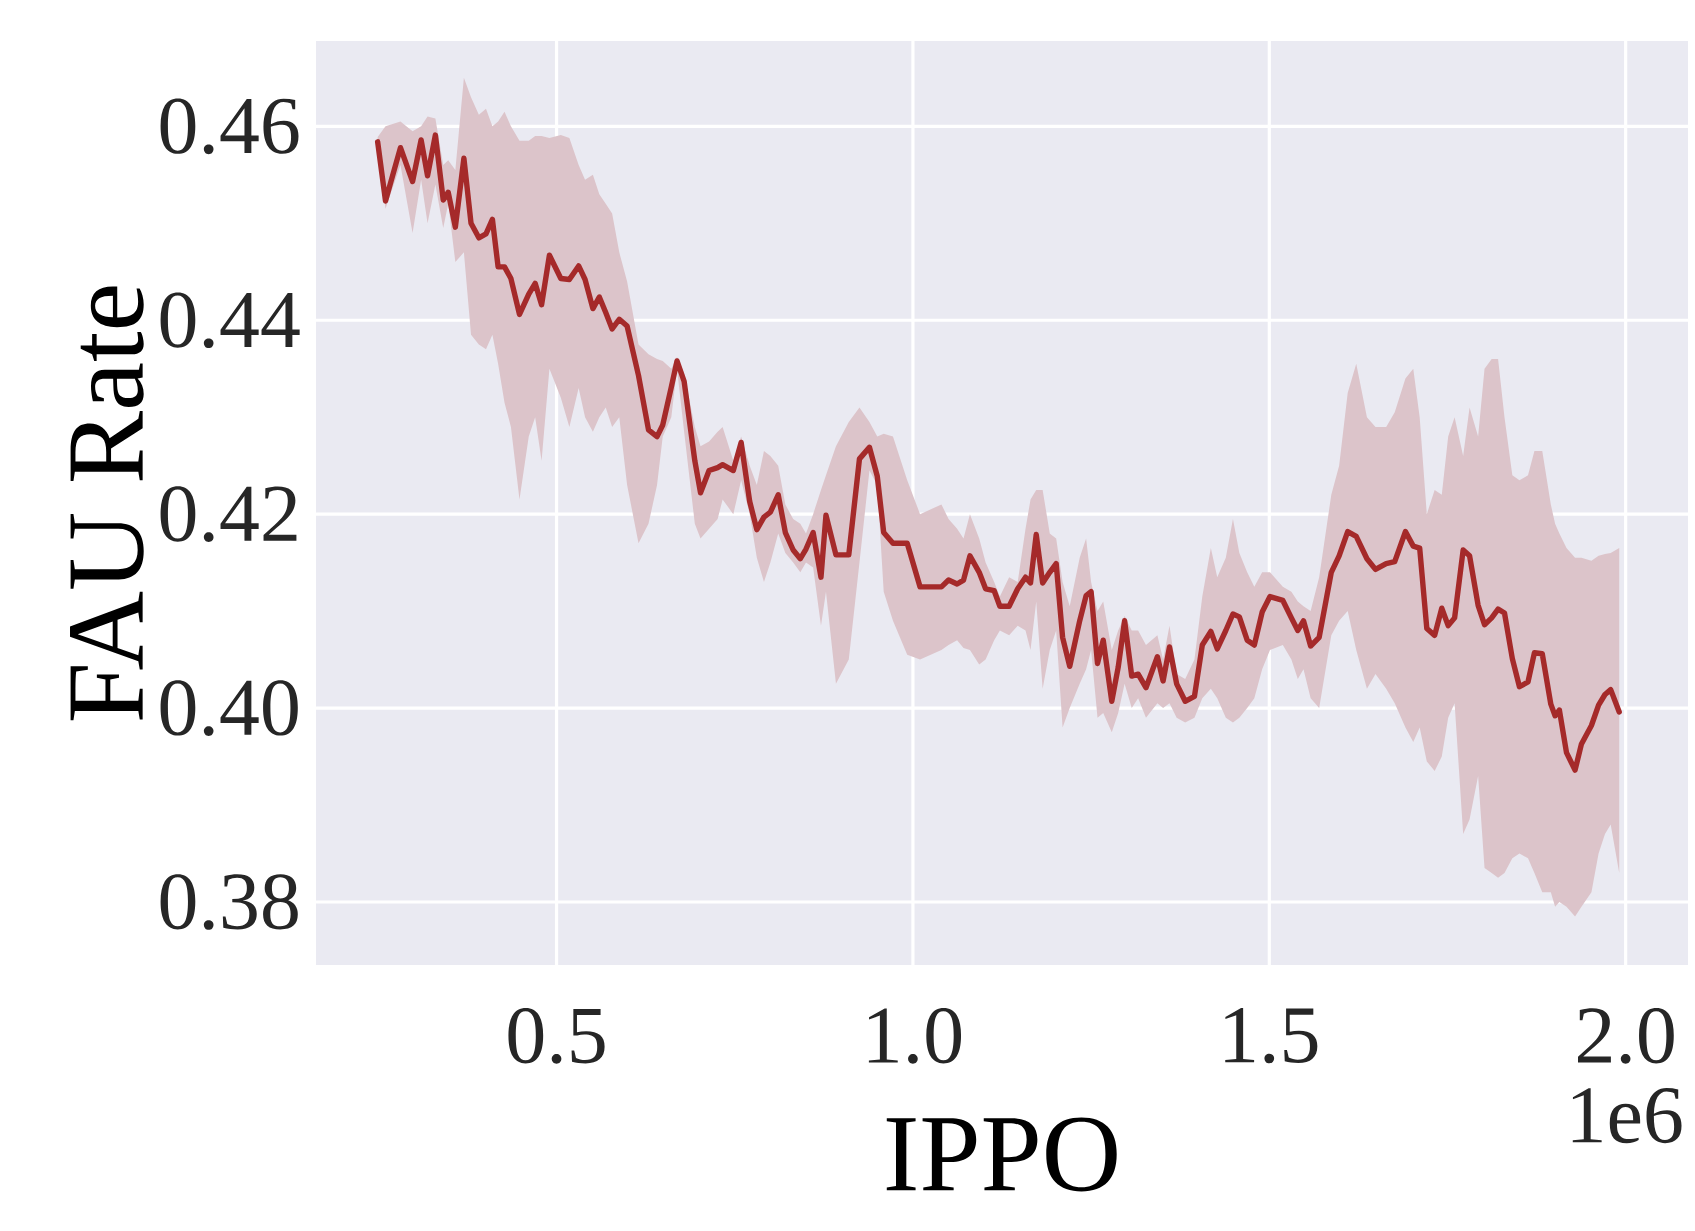 This screenshot has width=1695, height=1231. I want to click on y-tick-label: 0.40, so click(229, 708).